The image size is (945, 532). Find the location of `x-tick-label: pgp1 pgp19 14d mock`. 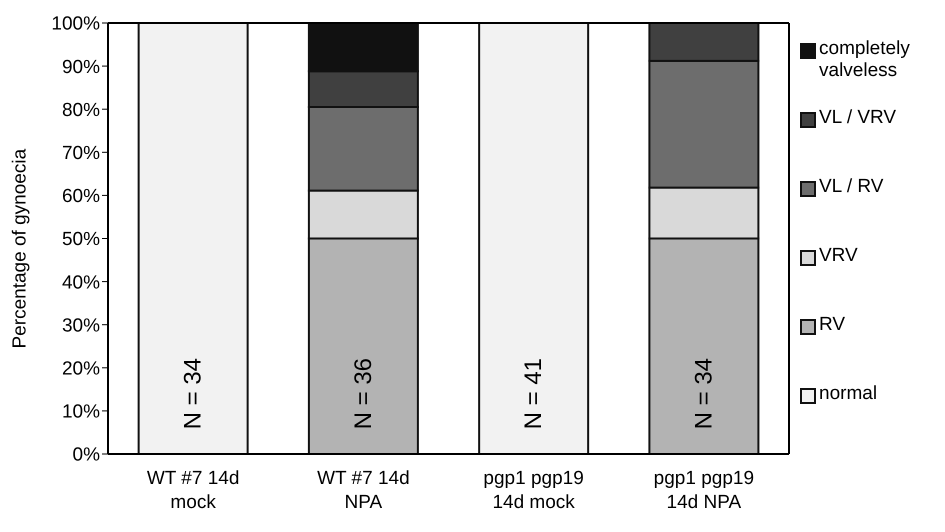

x-tick-label: pgp1 pgp19 14d mock is located at coordinates (533, 490).